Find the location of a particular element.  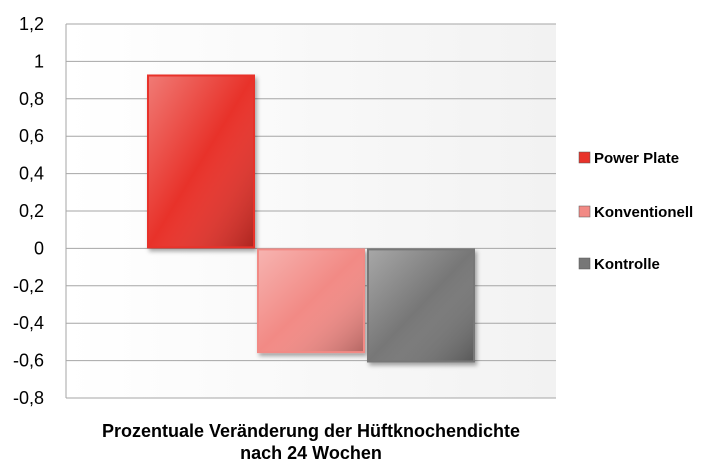

y-axis-ticks: 1,2 1 0,8 0,6 0,4 0,2 0 -0,2 -0,4 -0,6 -0,8 is located at coordinates (28, 211).